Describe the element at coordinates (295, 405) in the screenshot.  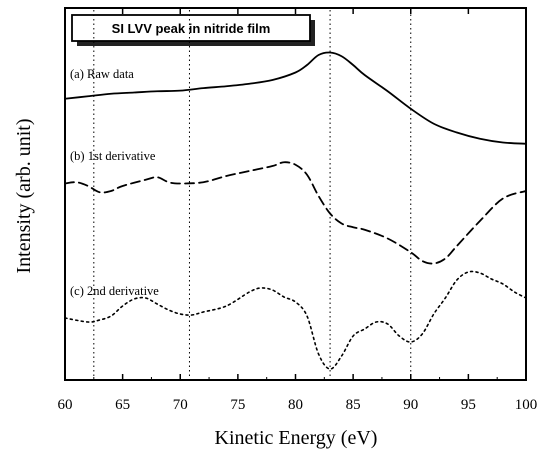
I see `x-tick-label-4: 80` at that location.